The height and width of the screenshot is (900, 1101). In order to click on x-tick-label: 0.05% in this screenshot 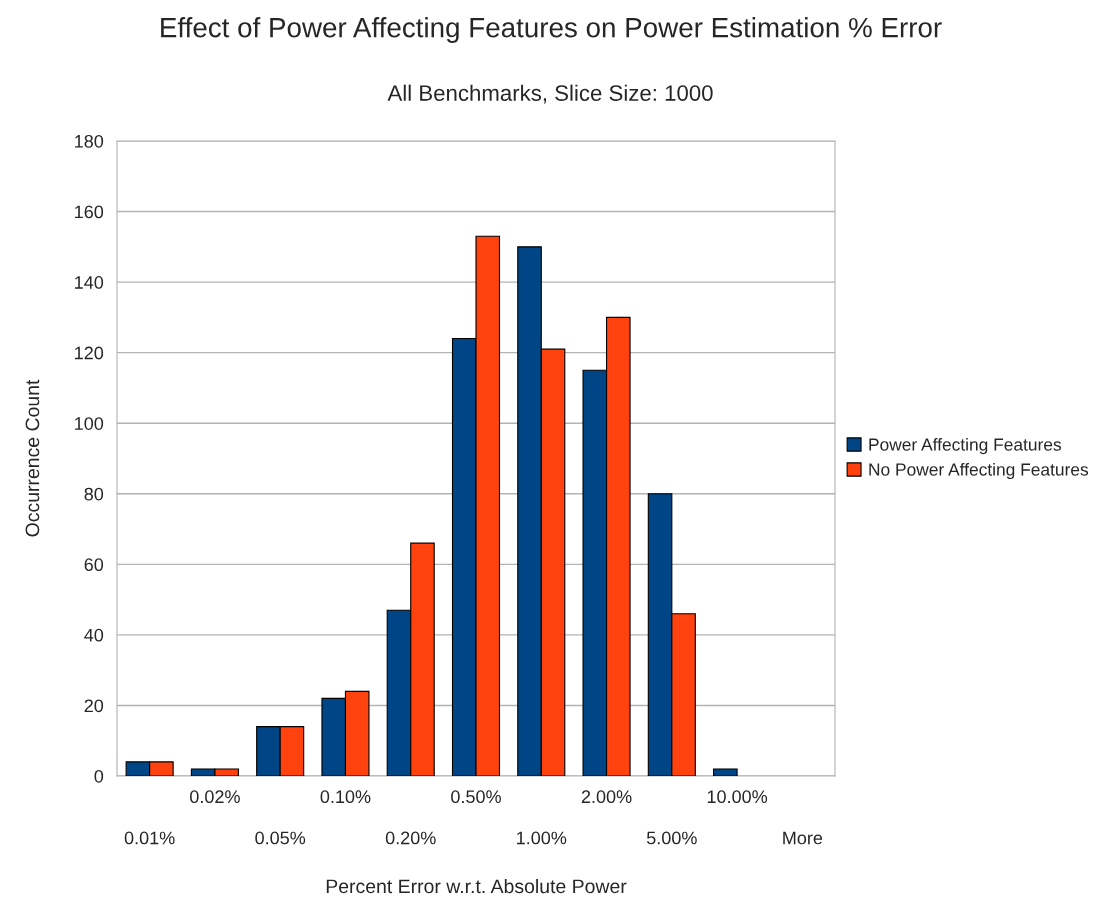, I will do `click(280, 838)`.